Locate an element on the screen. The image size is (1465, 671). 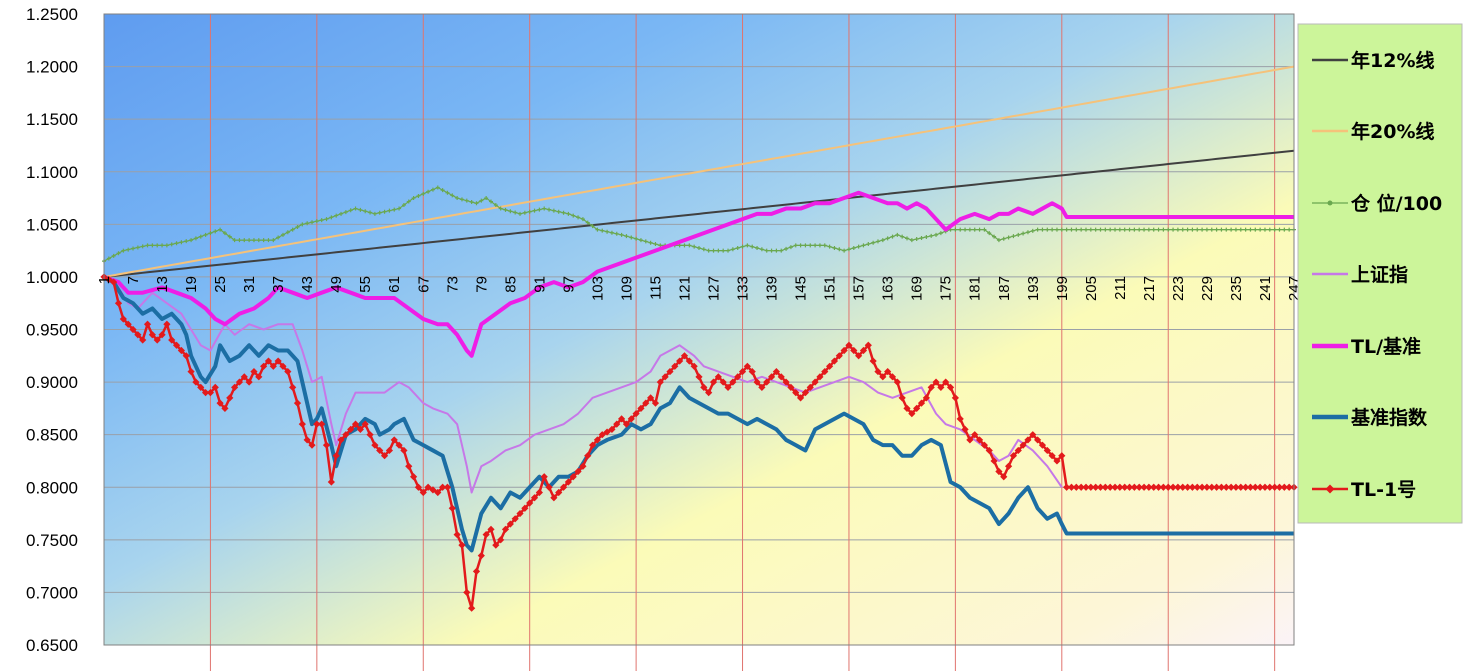
legend-label: TL/基准 is located at coordinates (1386, 346).